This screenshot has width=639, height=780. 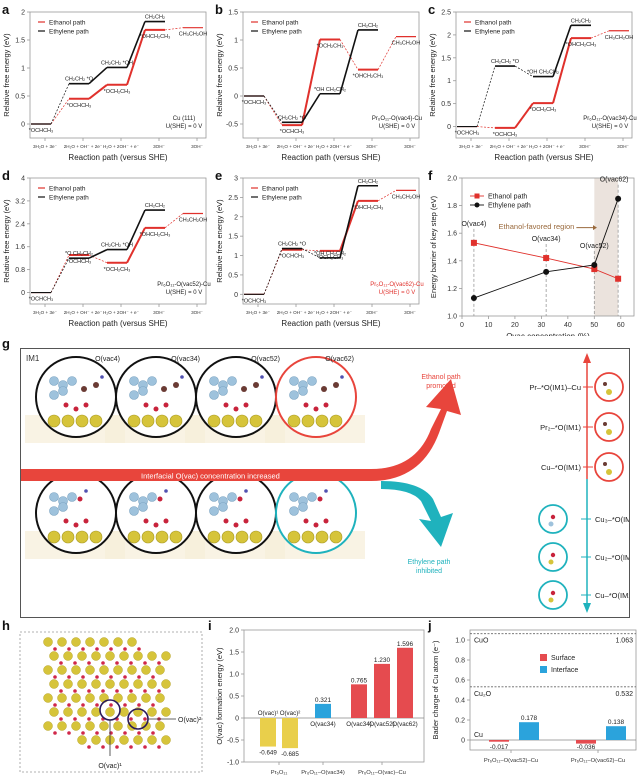 What do you see at coordinates (79, 254) in the screenshot?
I see `state-label: *O CH₂CH₂` at bounding box center [79, 254].